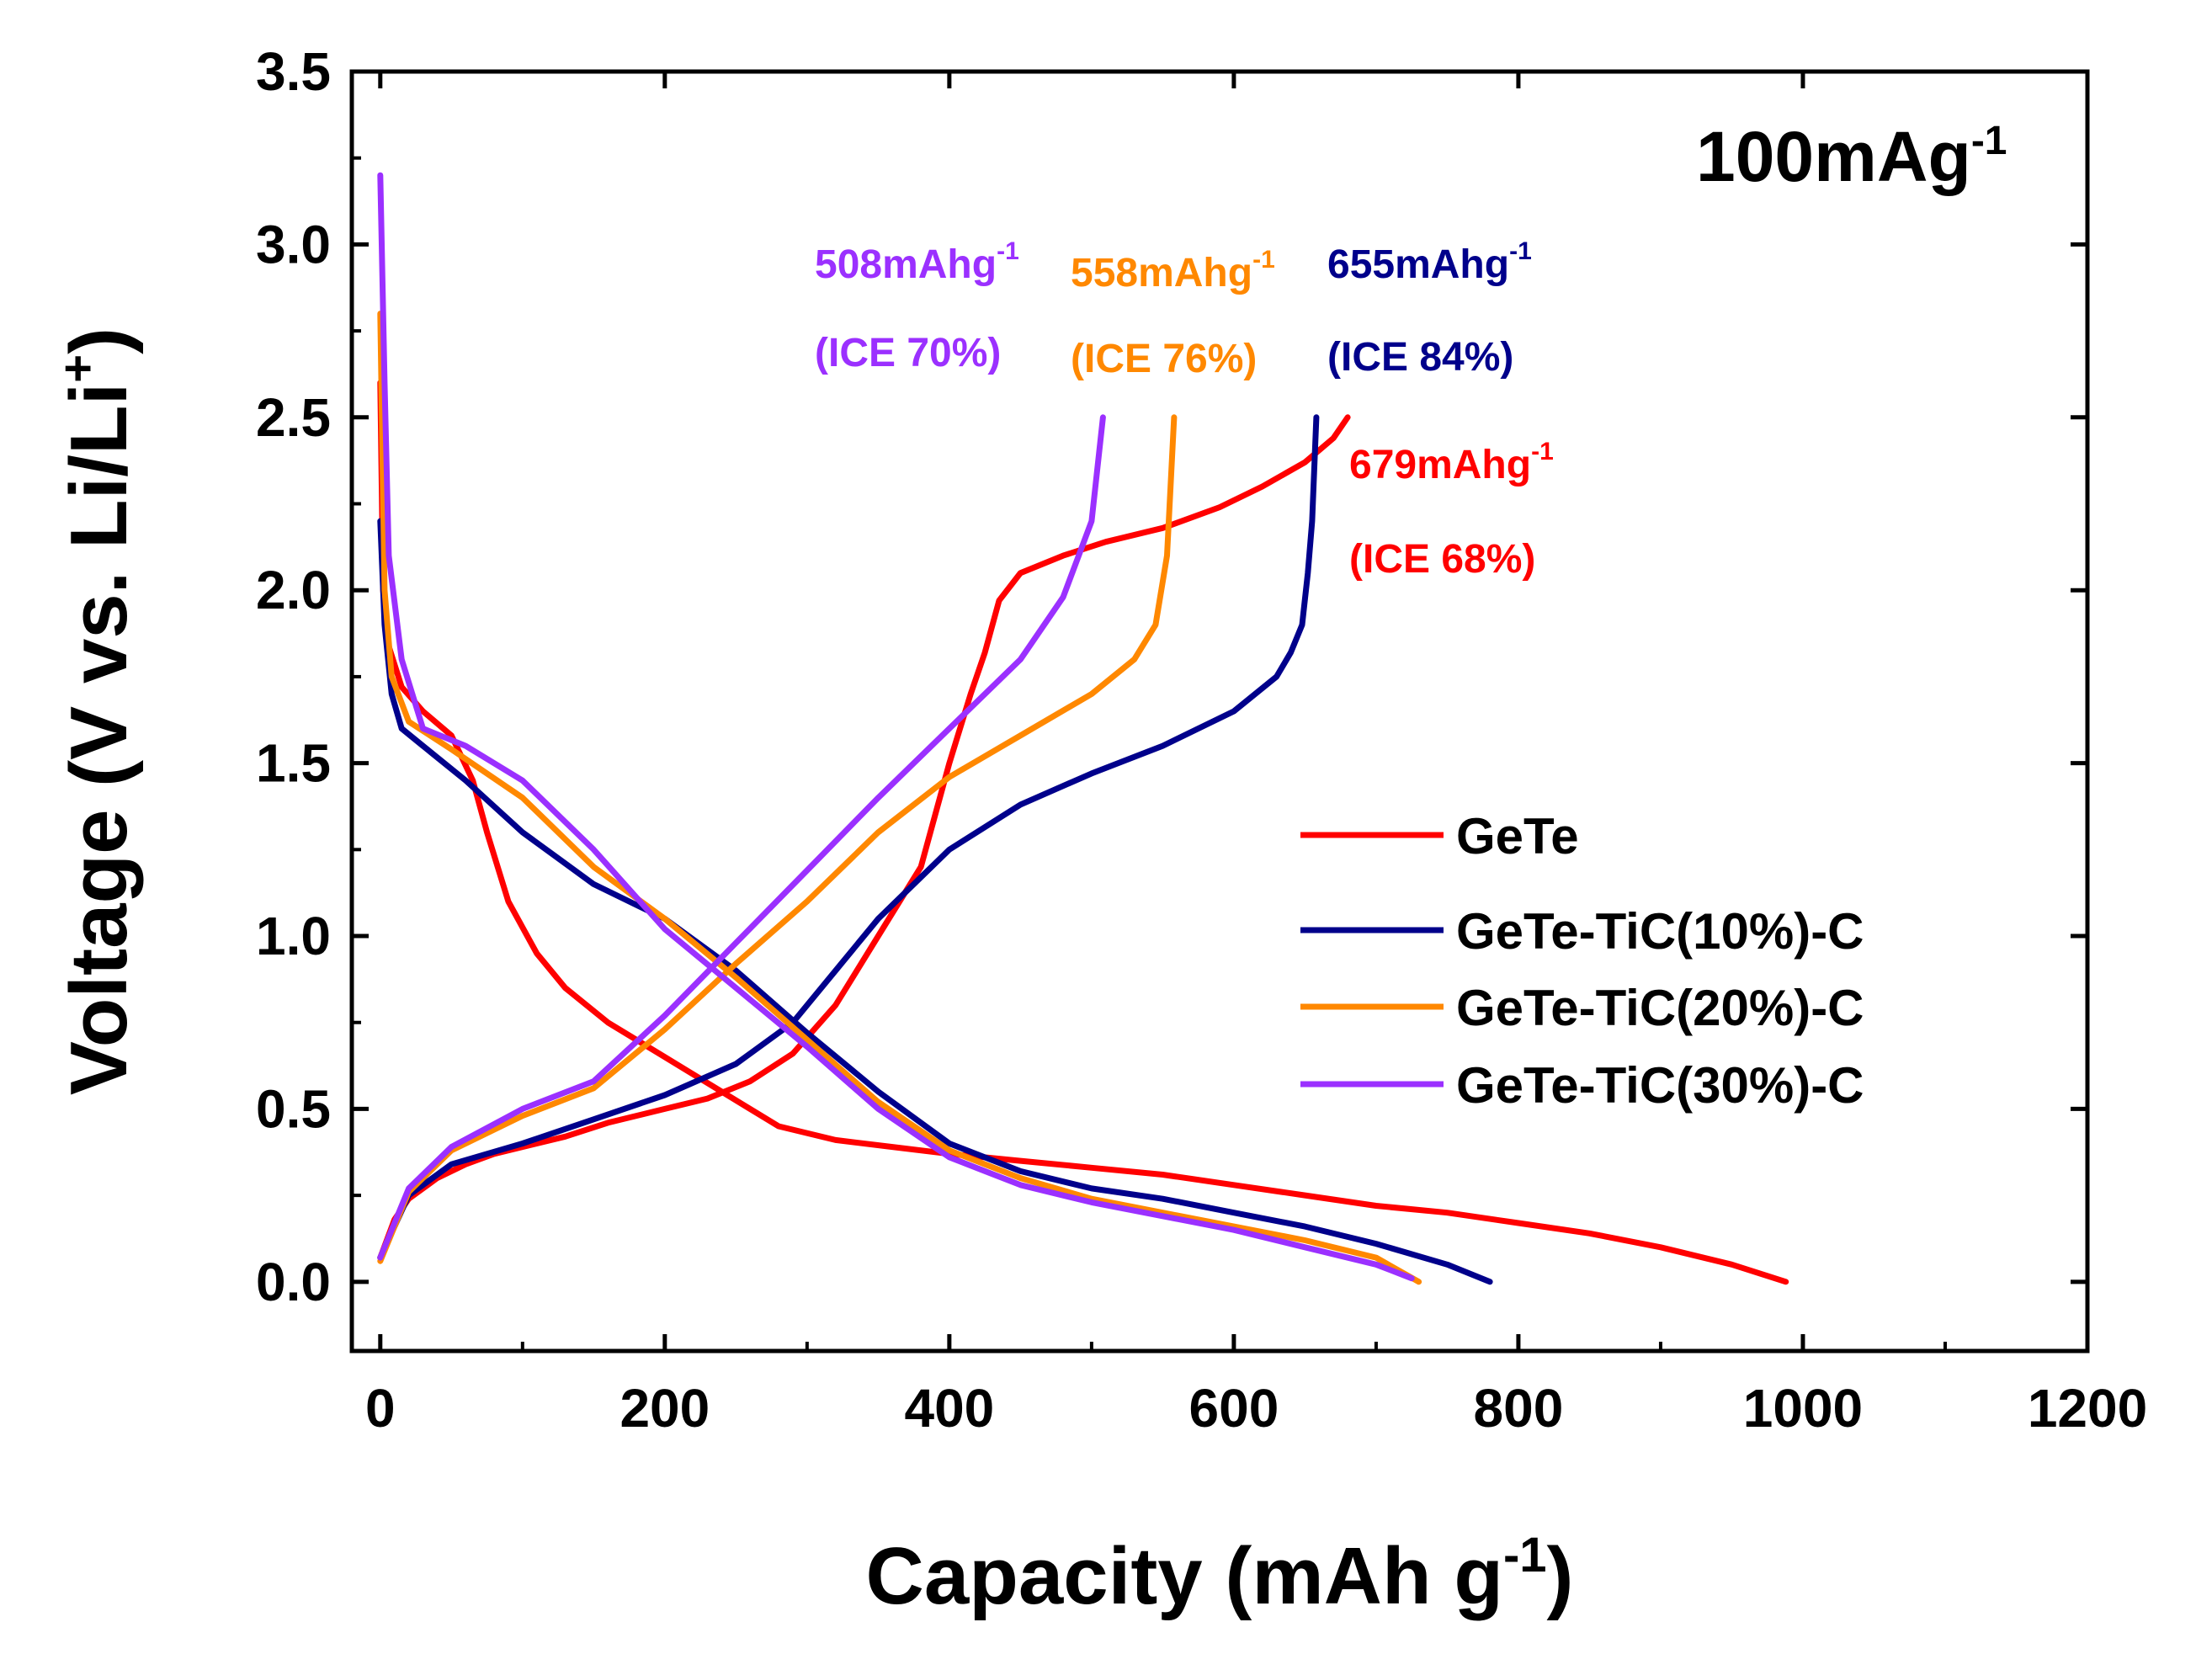 The image size is (2212, 1670). What do you see at coordinates (1442, 559) in the screenshot?
I see `annotation-ice: (ICE 68%)` at bounding box center [1442, 559].